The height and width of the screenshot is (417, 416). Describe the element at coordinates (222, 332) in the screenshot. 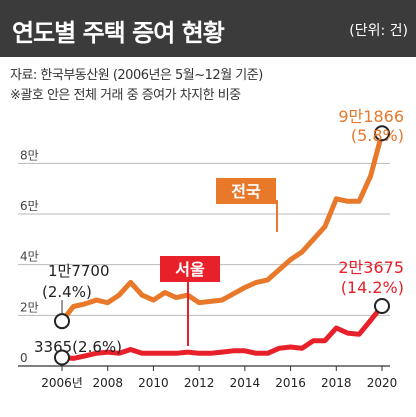

I see `series-line-seoul` at that location.